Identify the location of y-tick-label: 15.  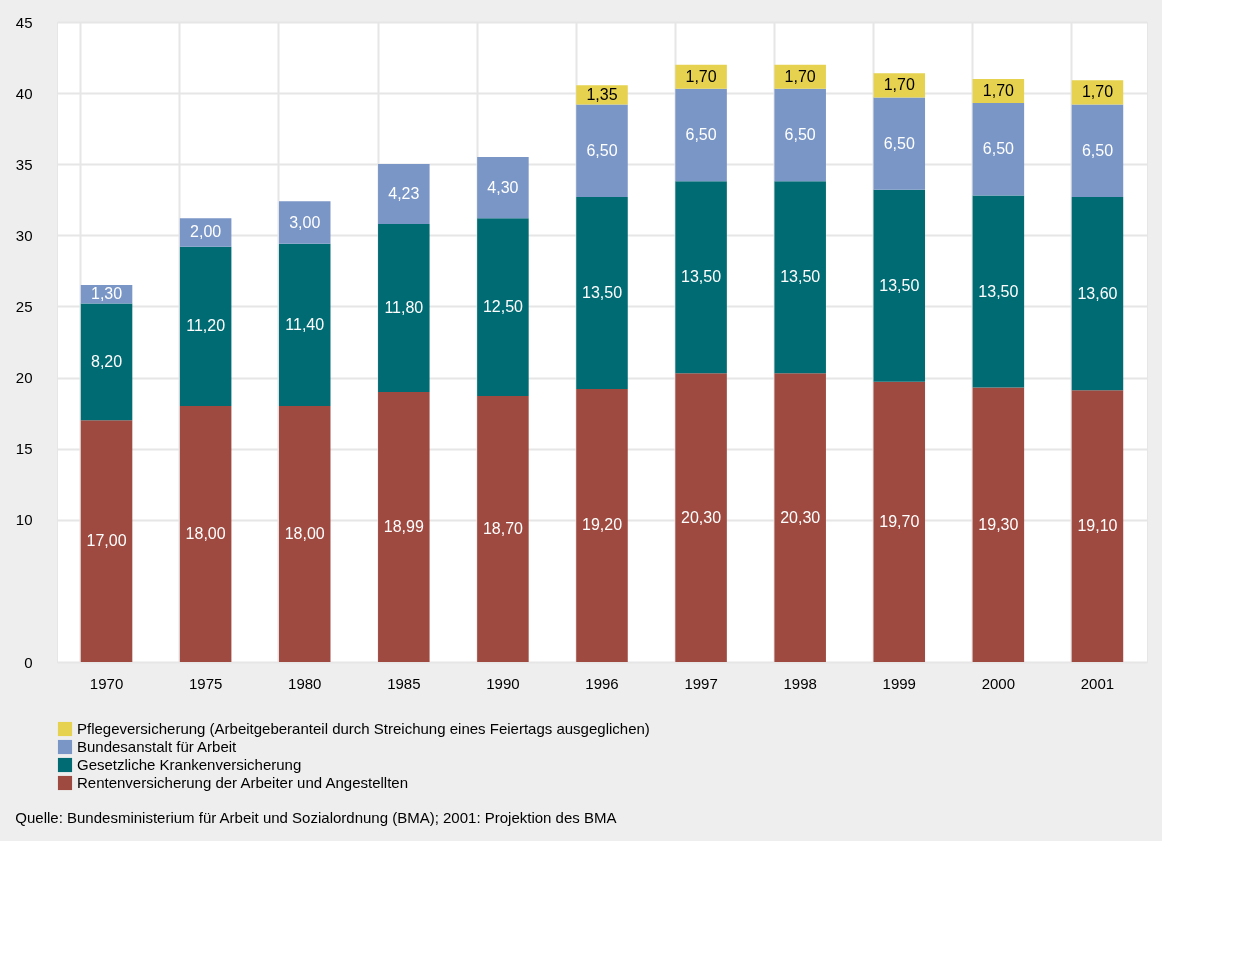
(24, 449).